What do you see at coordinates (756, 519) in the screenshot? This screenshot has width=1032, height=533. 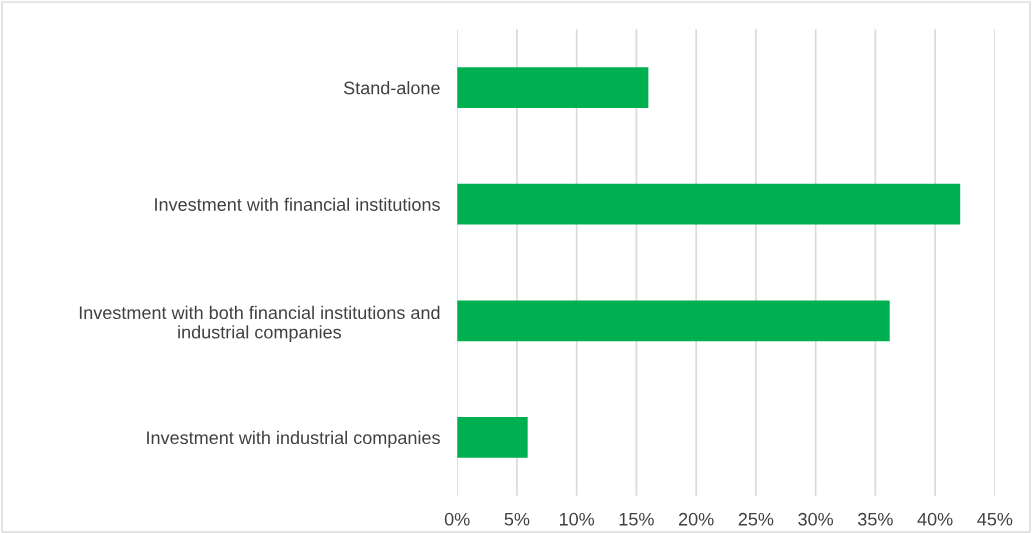 I see `x-tick-label: 25%` at bounding box center [756, 519].